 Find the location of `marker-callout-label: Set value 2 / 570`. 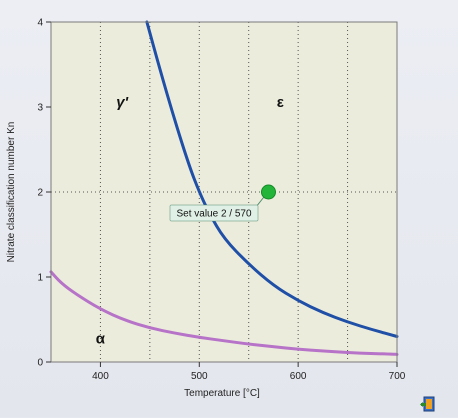

marker-callout-label: Set value 2 / 570 is located at coordinates (213, 214).